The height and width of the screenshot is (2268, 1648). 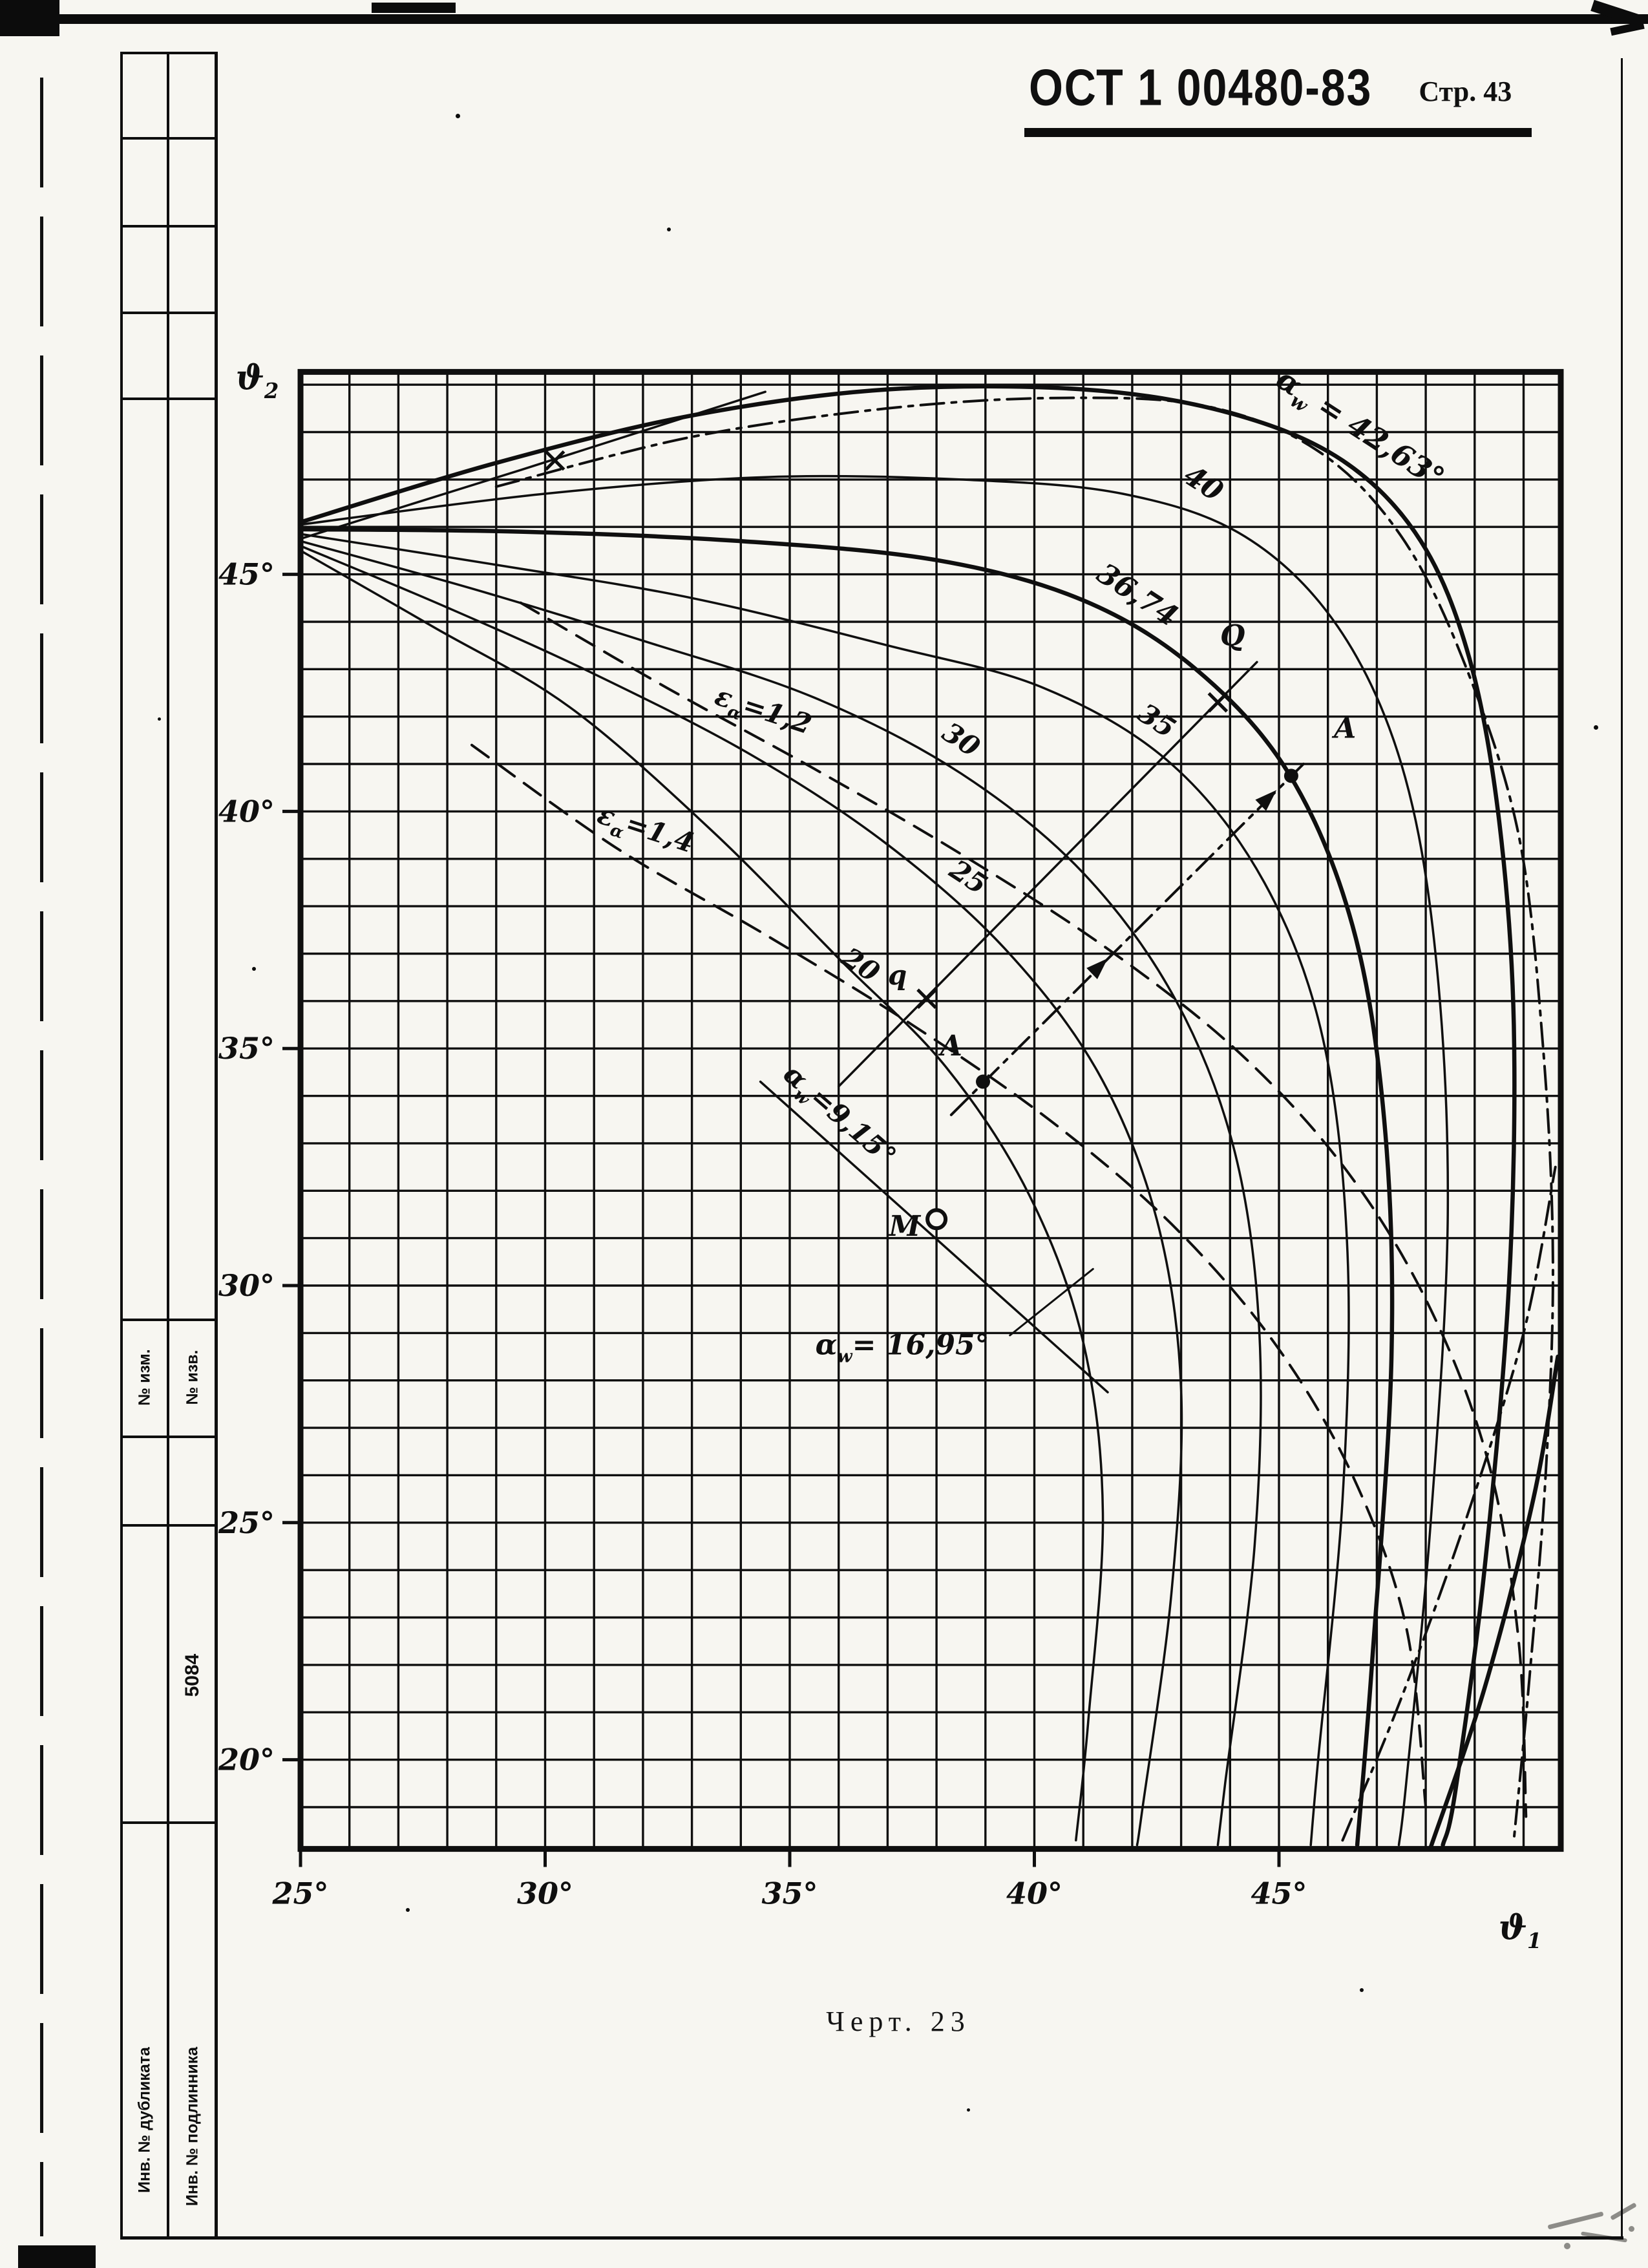 I want to click on scan-corner-bottom-left, so click(x=57, y=2256).